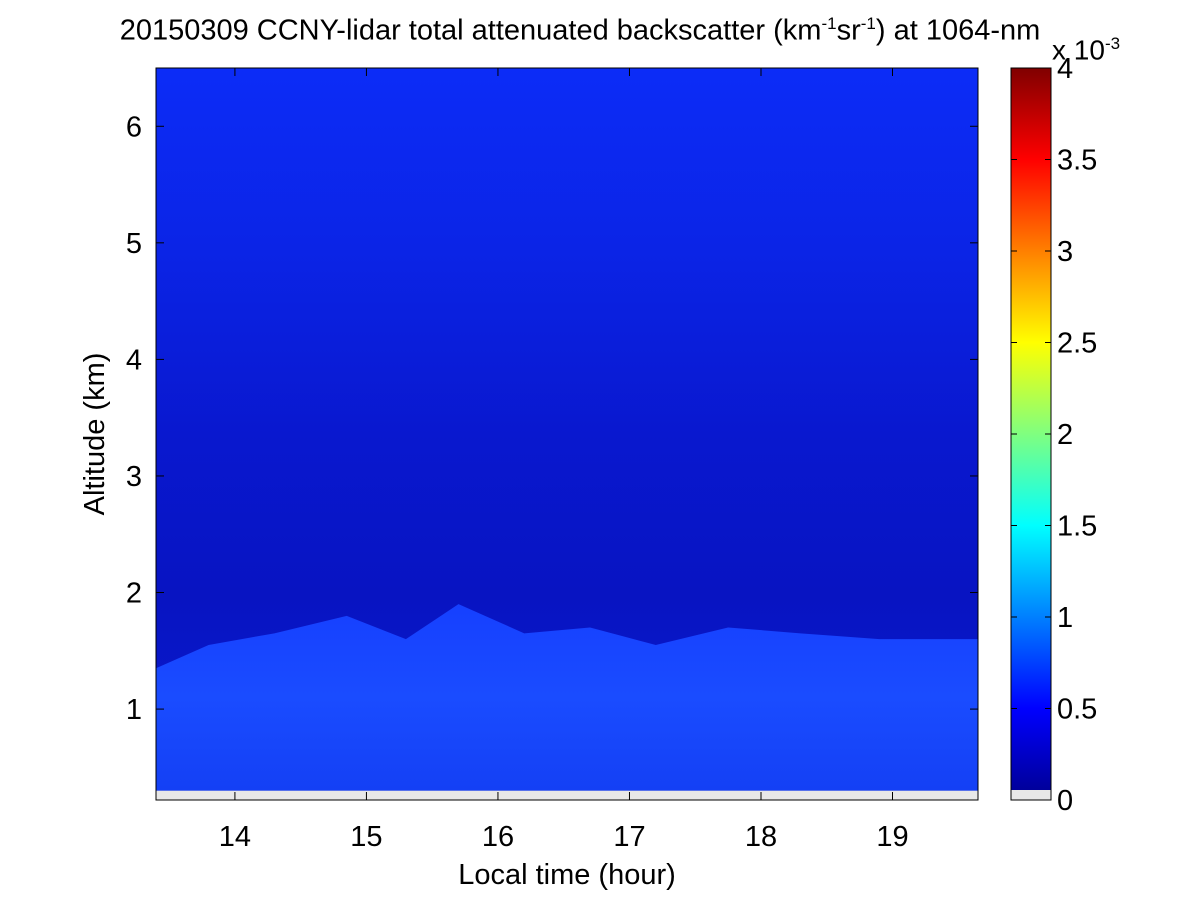 Image resolution: width=1200 pixels, height=900 pixels. What do you see at coordinates (235, 837) in the screenshot?
I see `x-tick-label: 14` at bounding box center [235, 837].